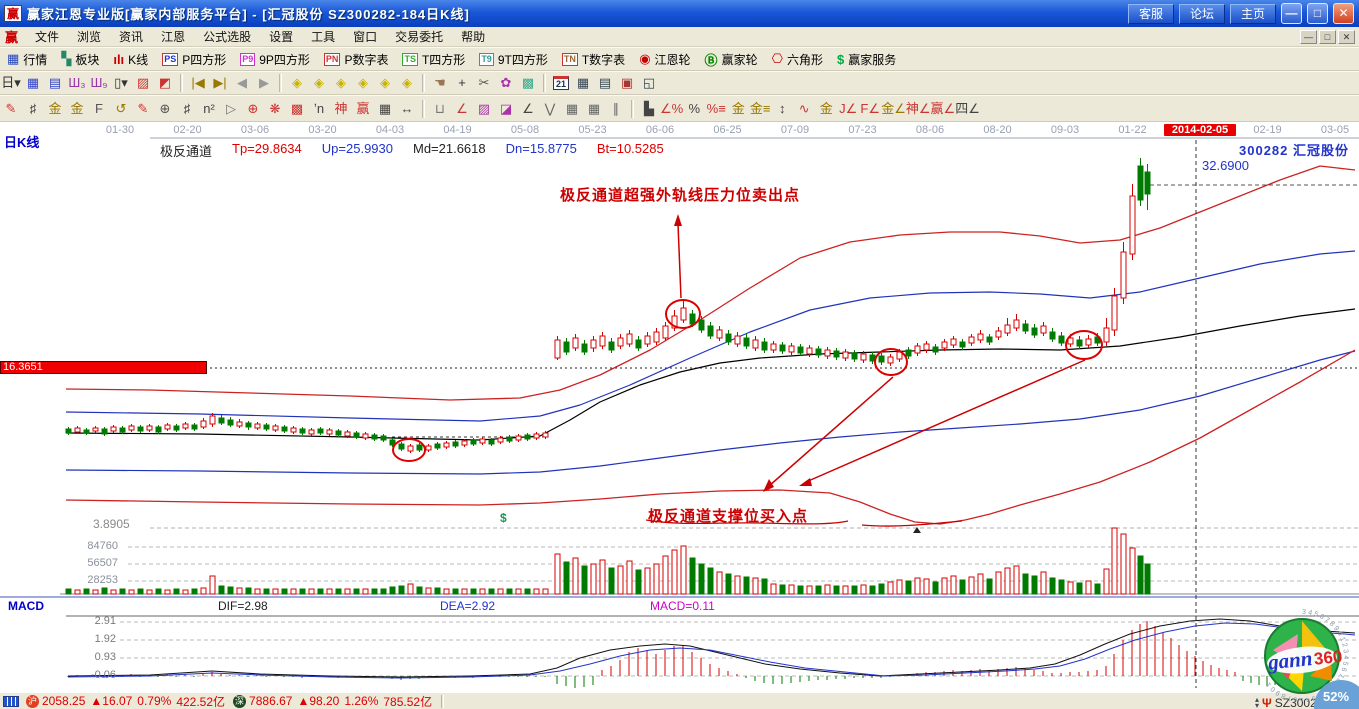 Image resolution: width=1359 pixels, height=709 pixels. I want to click on keyboard-icon, so click(11, 701).